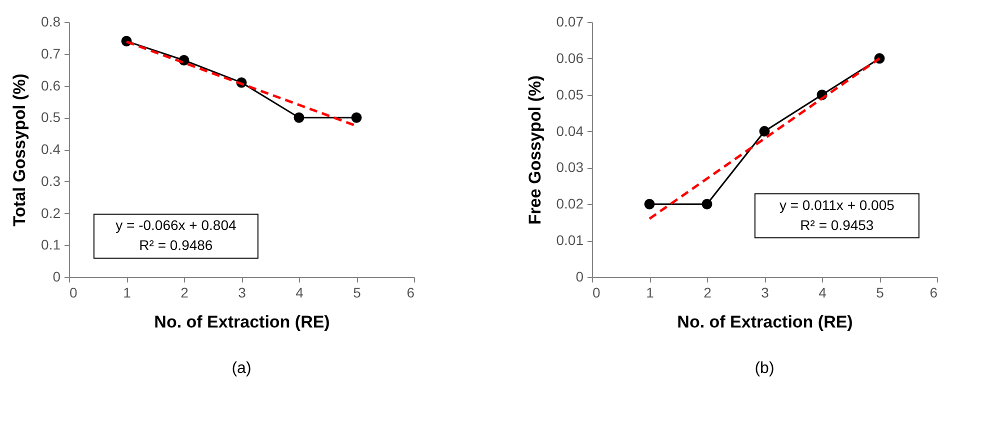 This screenshot has height=421, width=989. What do you see at coordinates (570, 58) in the screenshot?
I see `y-tick-label: 0.06` at bounding box center [570, 58].